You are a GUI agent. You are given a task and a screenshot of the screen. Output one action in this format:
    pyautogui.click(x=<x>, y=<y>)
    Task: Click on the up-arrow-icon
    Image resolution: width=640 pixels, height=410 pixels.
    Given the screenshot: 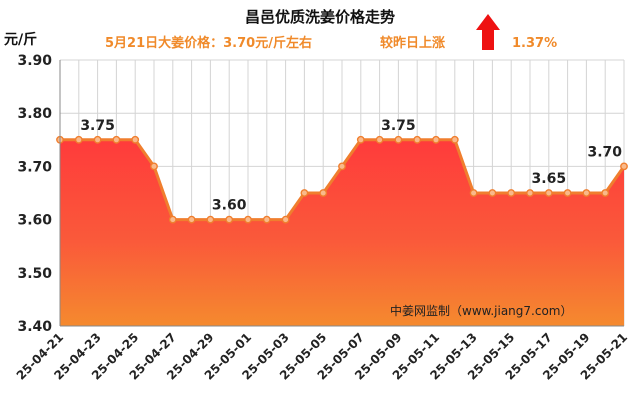 What is the action you would take?
    pyautogui.click(x=488, y=32)
    